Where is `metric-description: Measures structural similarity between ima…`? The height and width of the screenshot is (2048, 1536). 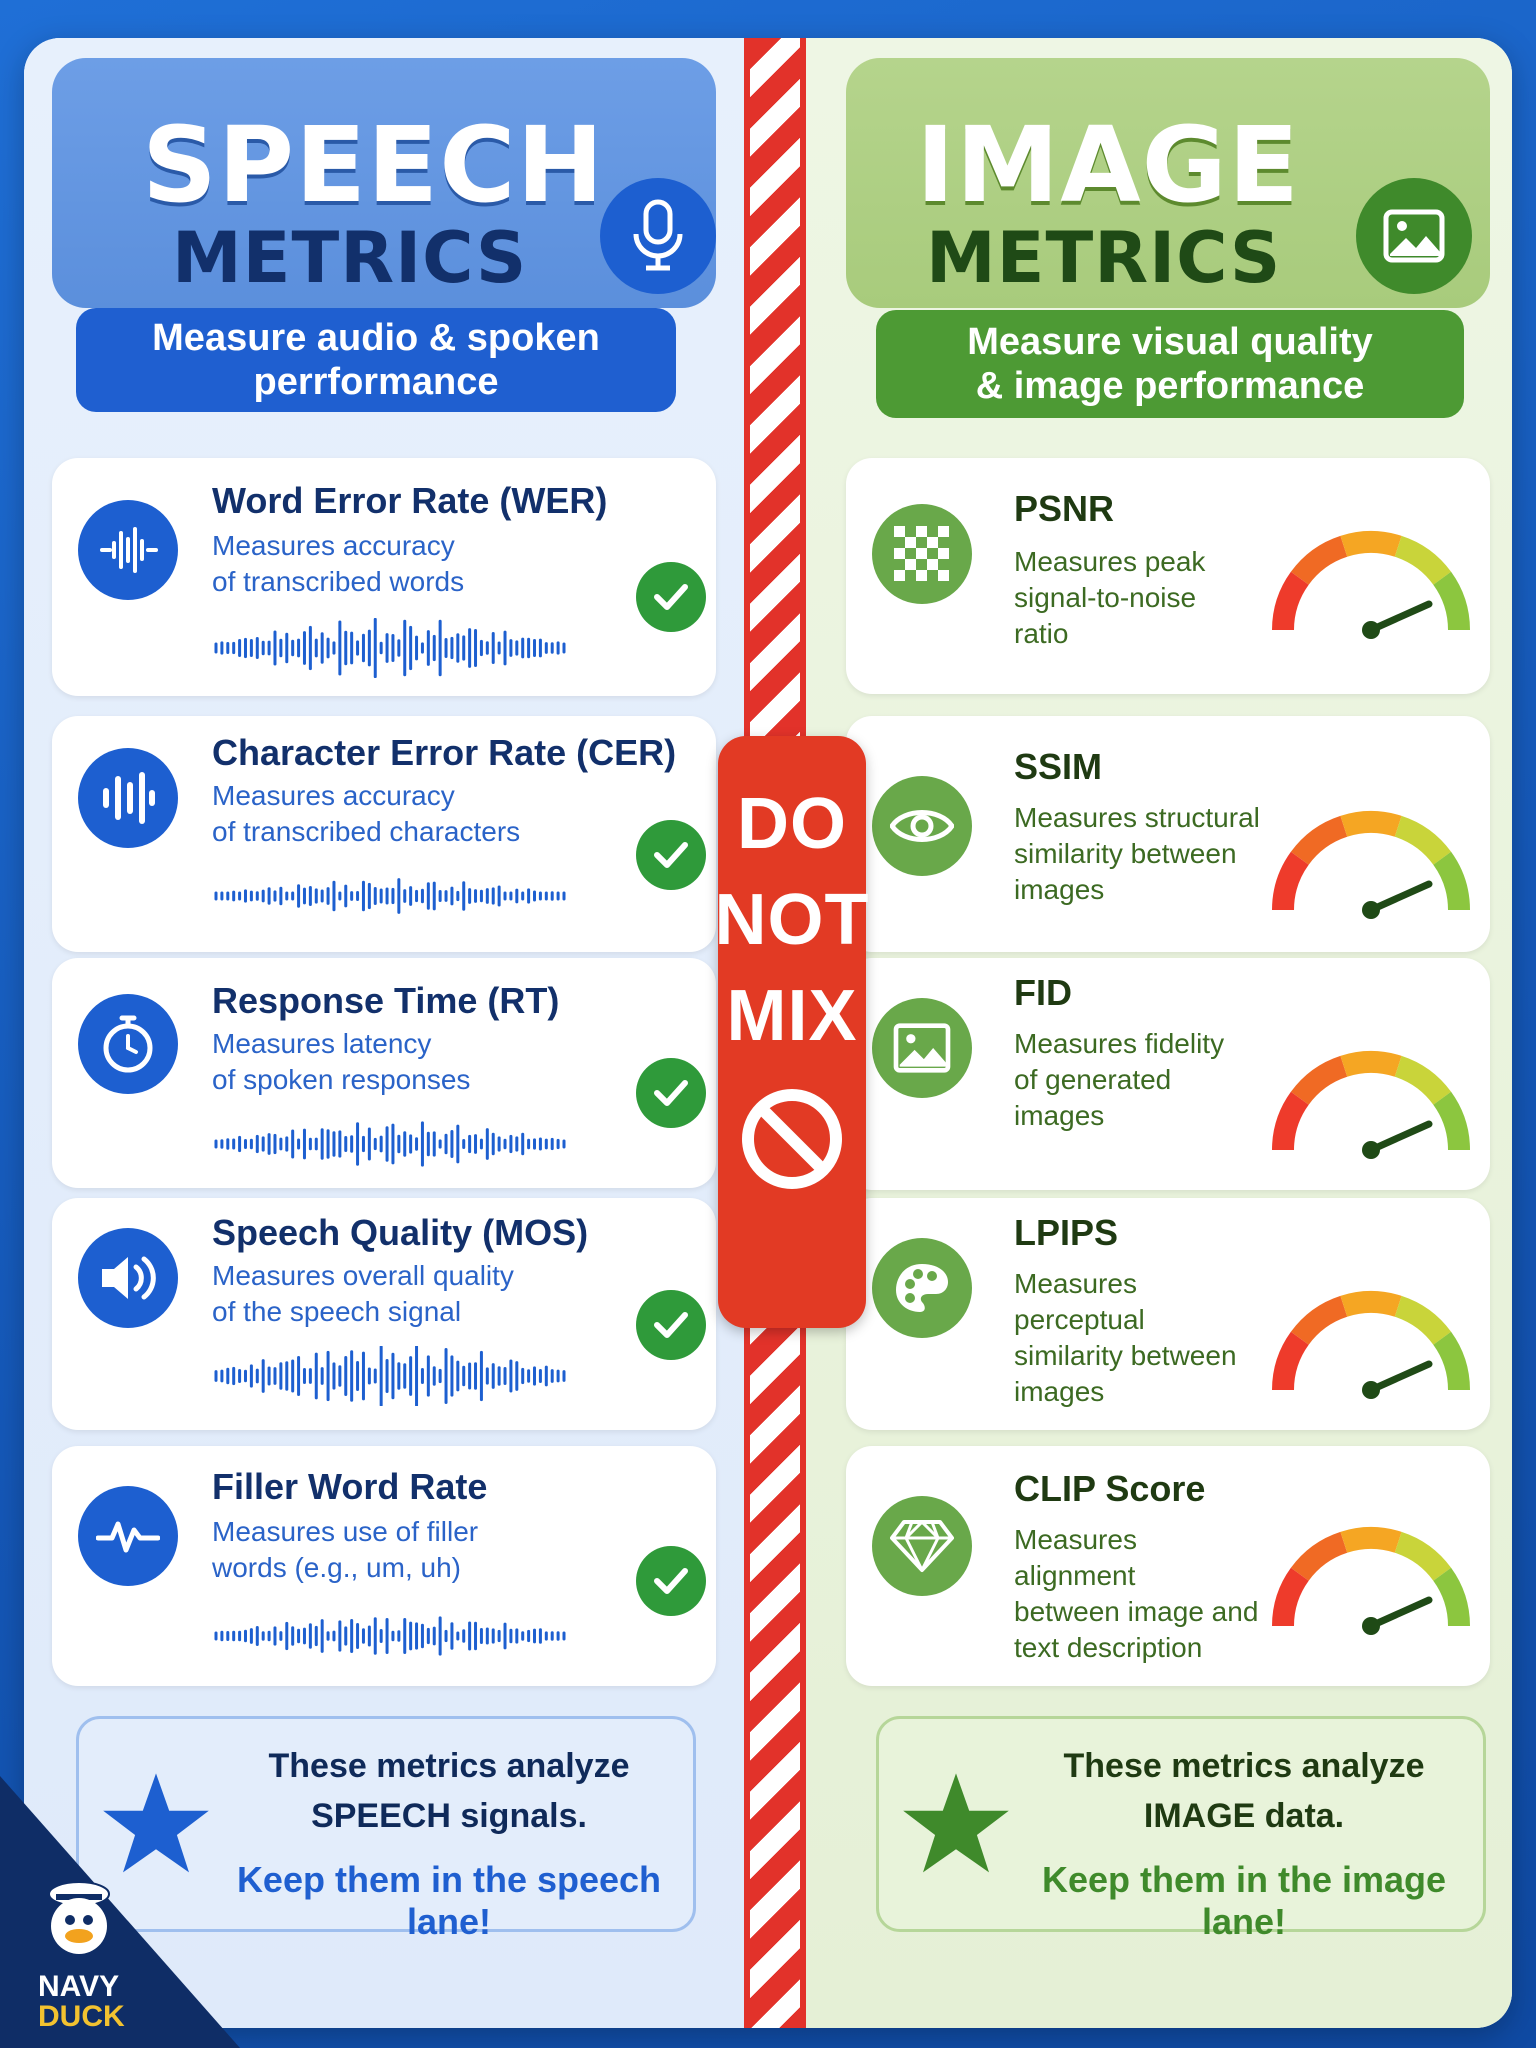 metric-description: Measures structural similarity between ima… is located at coordinates (1139, 854).